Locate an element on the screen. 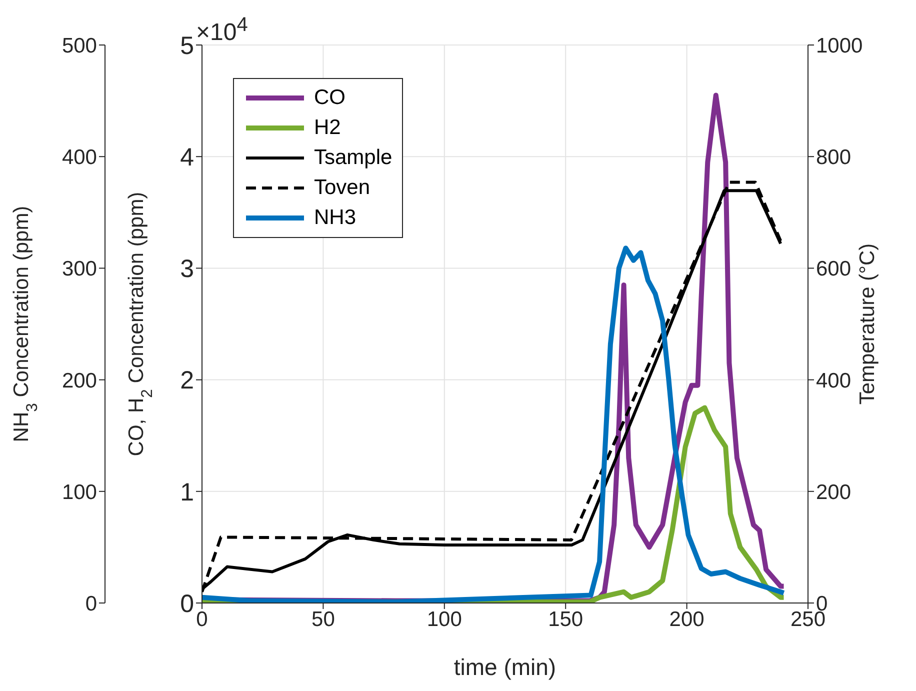 The width and height of the screenshot is (916, 691). y3-tick-label: 100 is located at coordinates (79, 492).